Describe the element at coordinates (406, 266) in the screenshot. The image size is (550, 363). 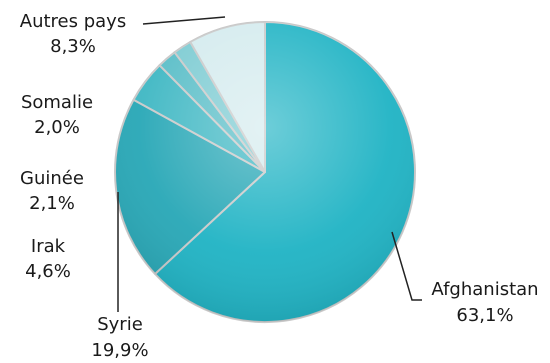
I see `leader-line-afghanistan` at that location.